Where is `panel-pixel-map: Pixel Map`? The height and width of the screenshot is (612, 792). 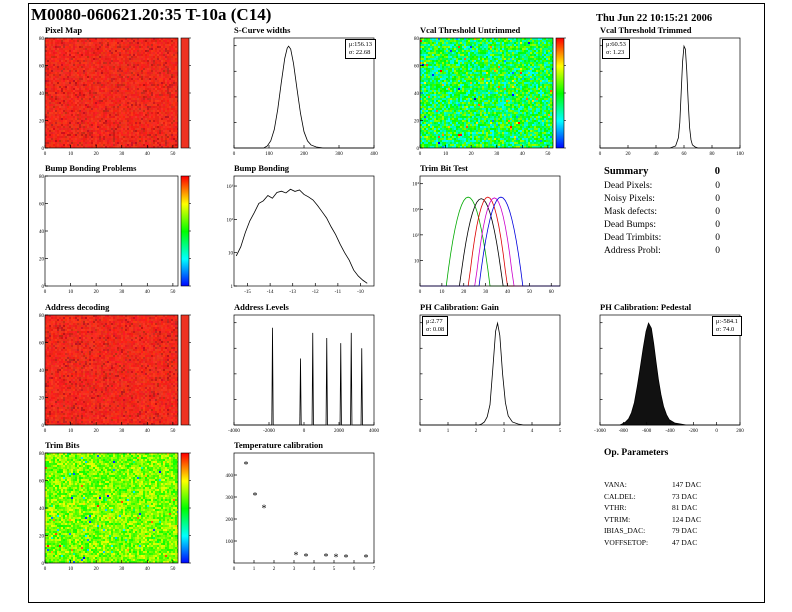 panel-pixel-map: Pixel Map is located at coordinates (117, 96).